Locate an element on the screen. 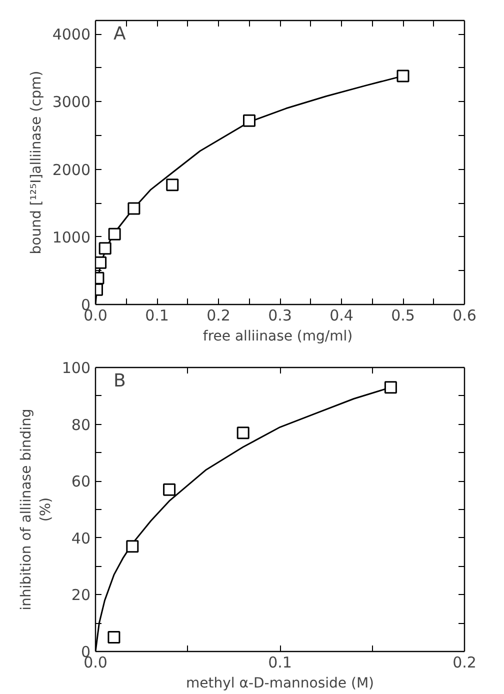  y-axis-title: bound [¹²⁵I]alliinase (cpm) is located at coordinates (36, 162).